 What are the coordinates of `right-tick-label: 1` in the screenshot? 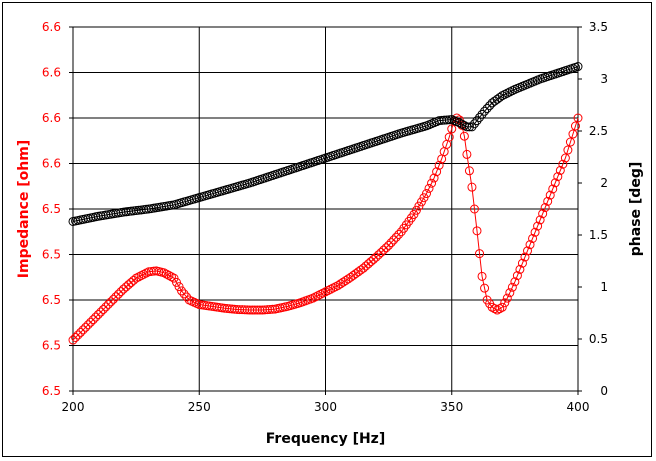 It's located at (604, 287).